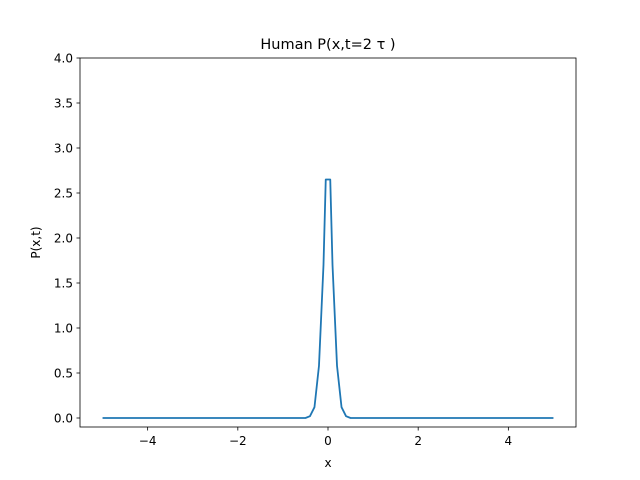 The image size is (640, 480). What do you see at coordinates (63, 238) in the screenshot?
I see `y-tick-label: 2.0` at bounding box center [63, 238].